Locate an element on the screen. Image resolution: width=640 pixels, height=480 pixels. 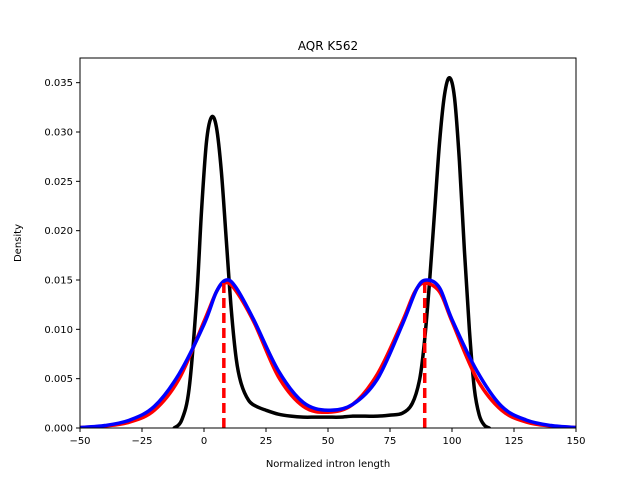
x-tick-label: 100 is located at coordinates (451, 441).